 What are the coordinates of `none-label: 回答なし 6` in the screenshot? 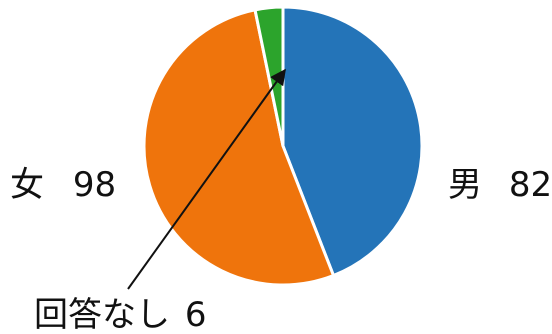 It's located at (120, 314).